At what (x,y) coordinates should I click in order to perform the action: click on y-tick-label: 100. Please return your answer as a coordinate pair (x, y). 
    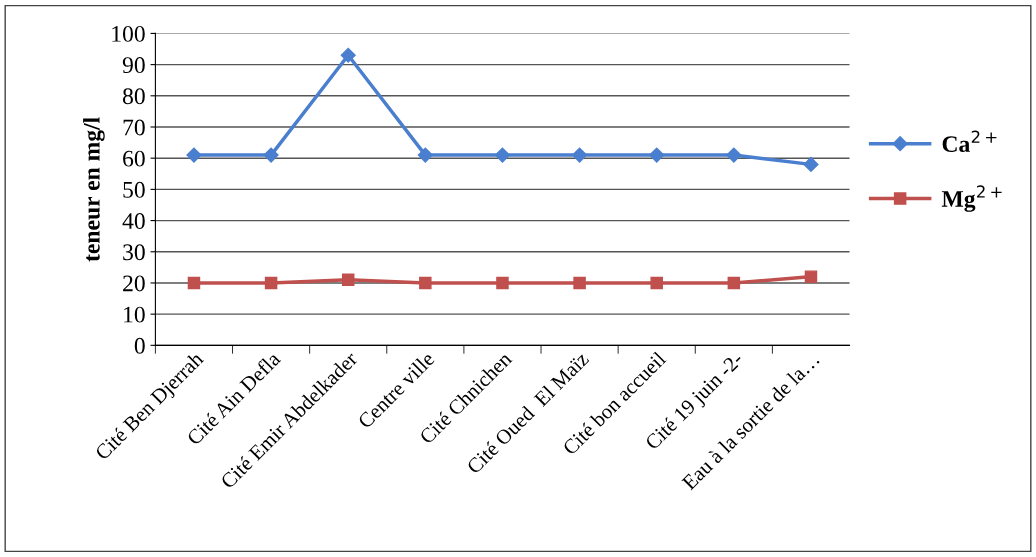
    Looking at the image, I should click on (128, 33).